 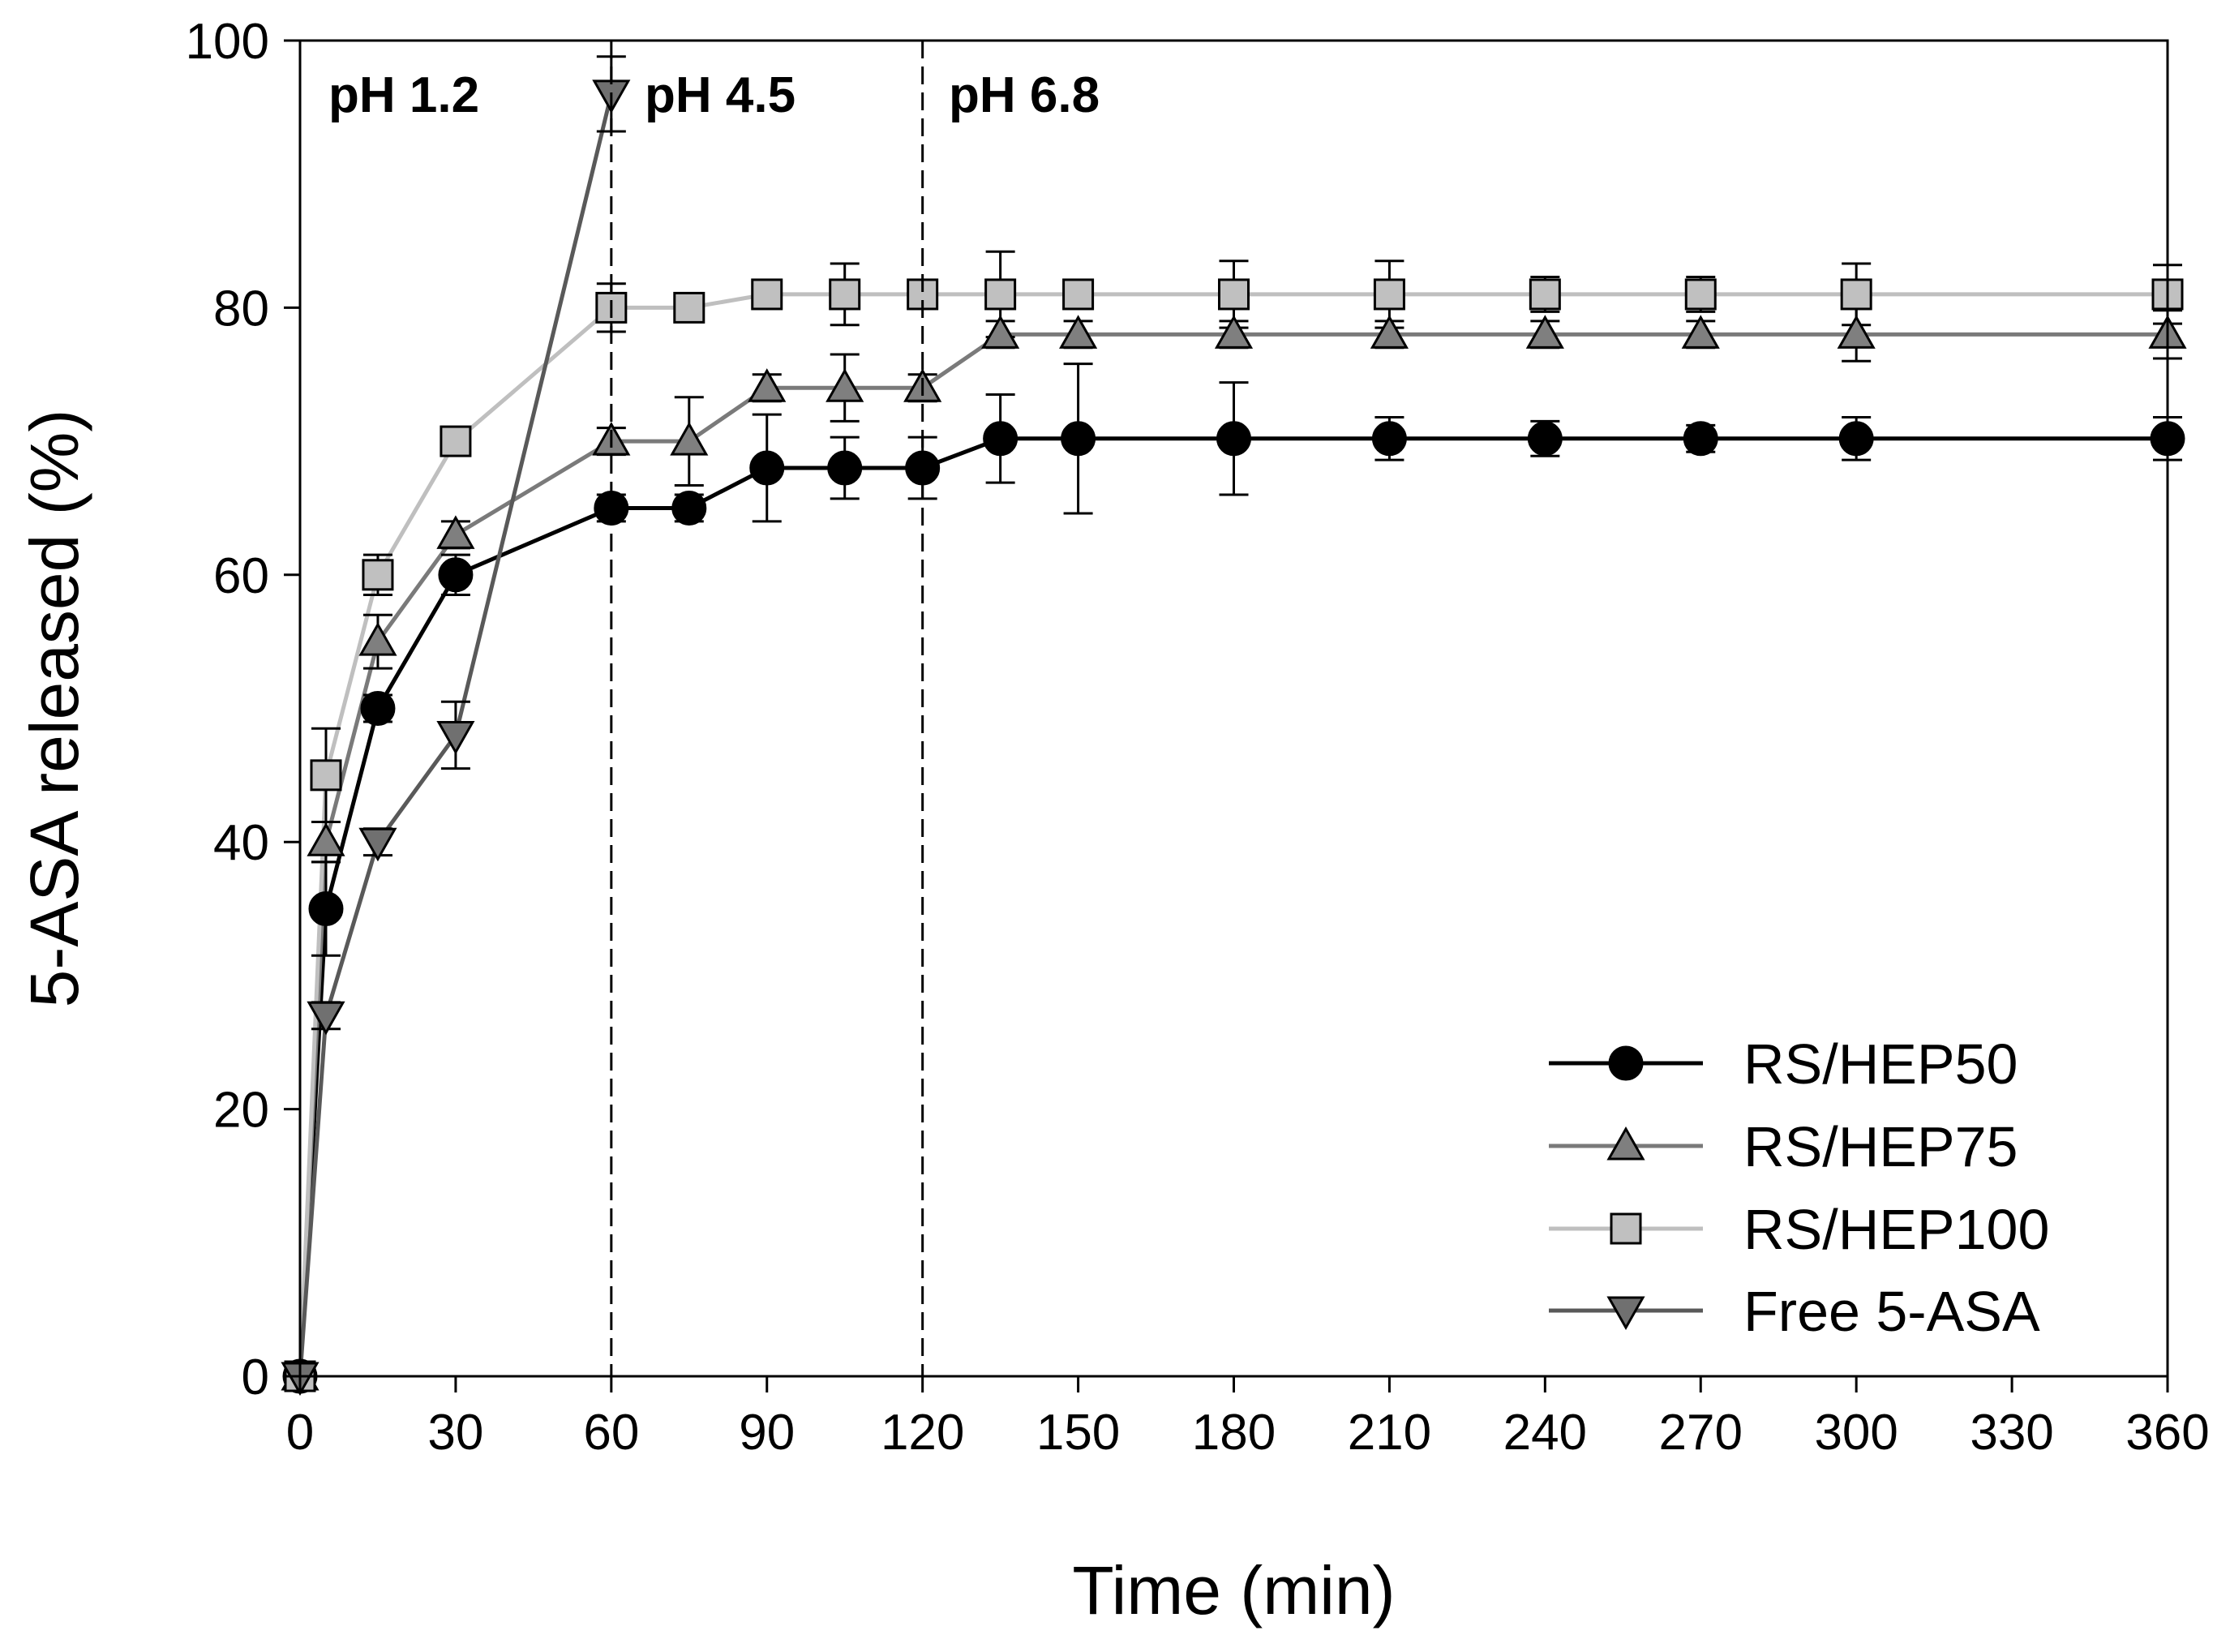 What do you see at coordinates (1880, 1146) in the screenshot?
I see `legend-label: RS/HEP75` at bounding box center [1880, 1146].